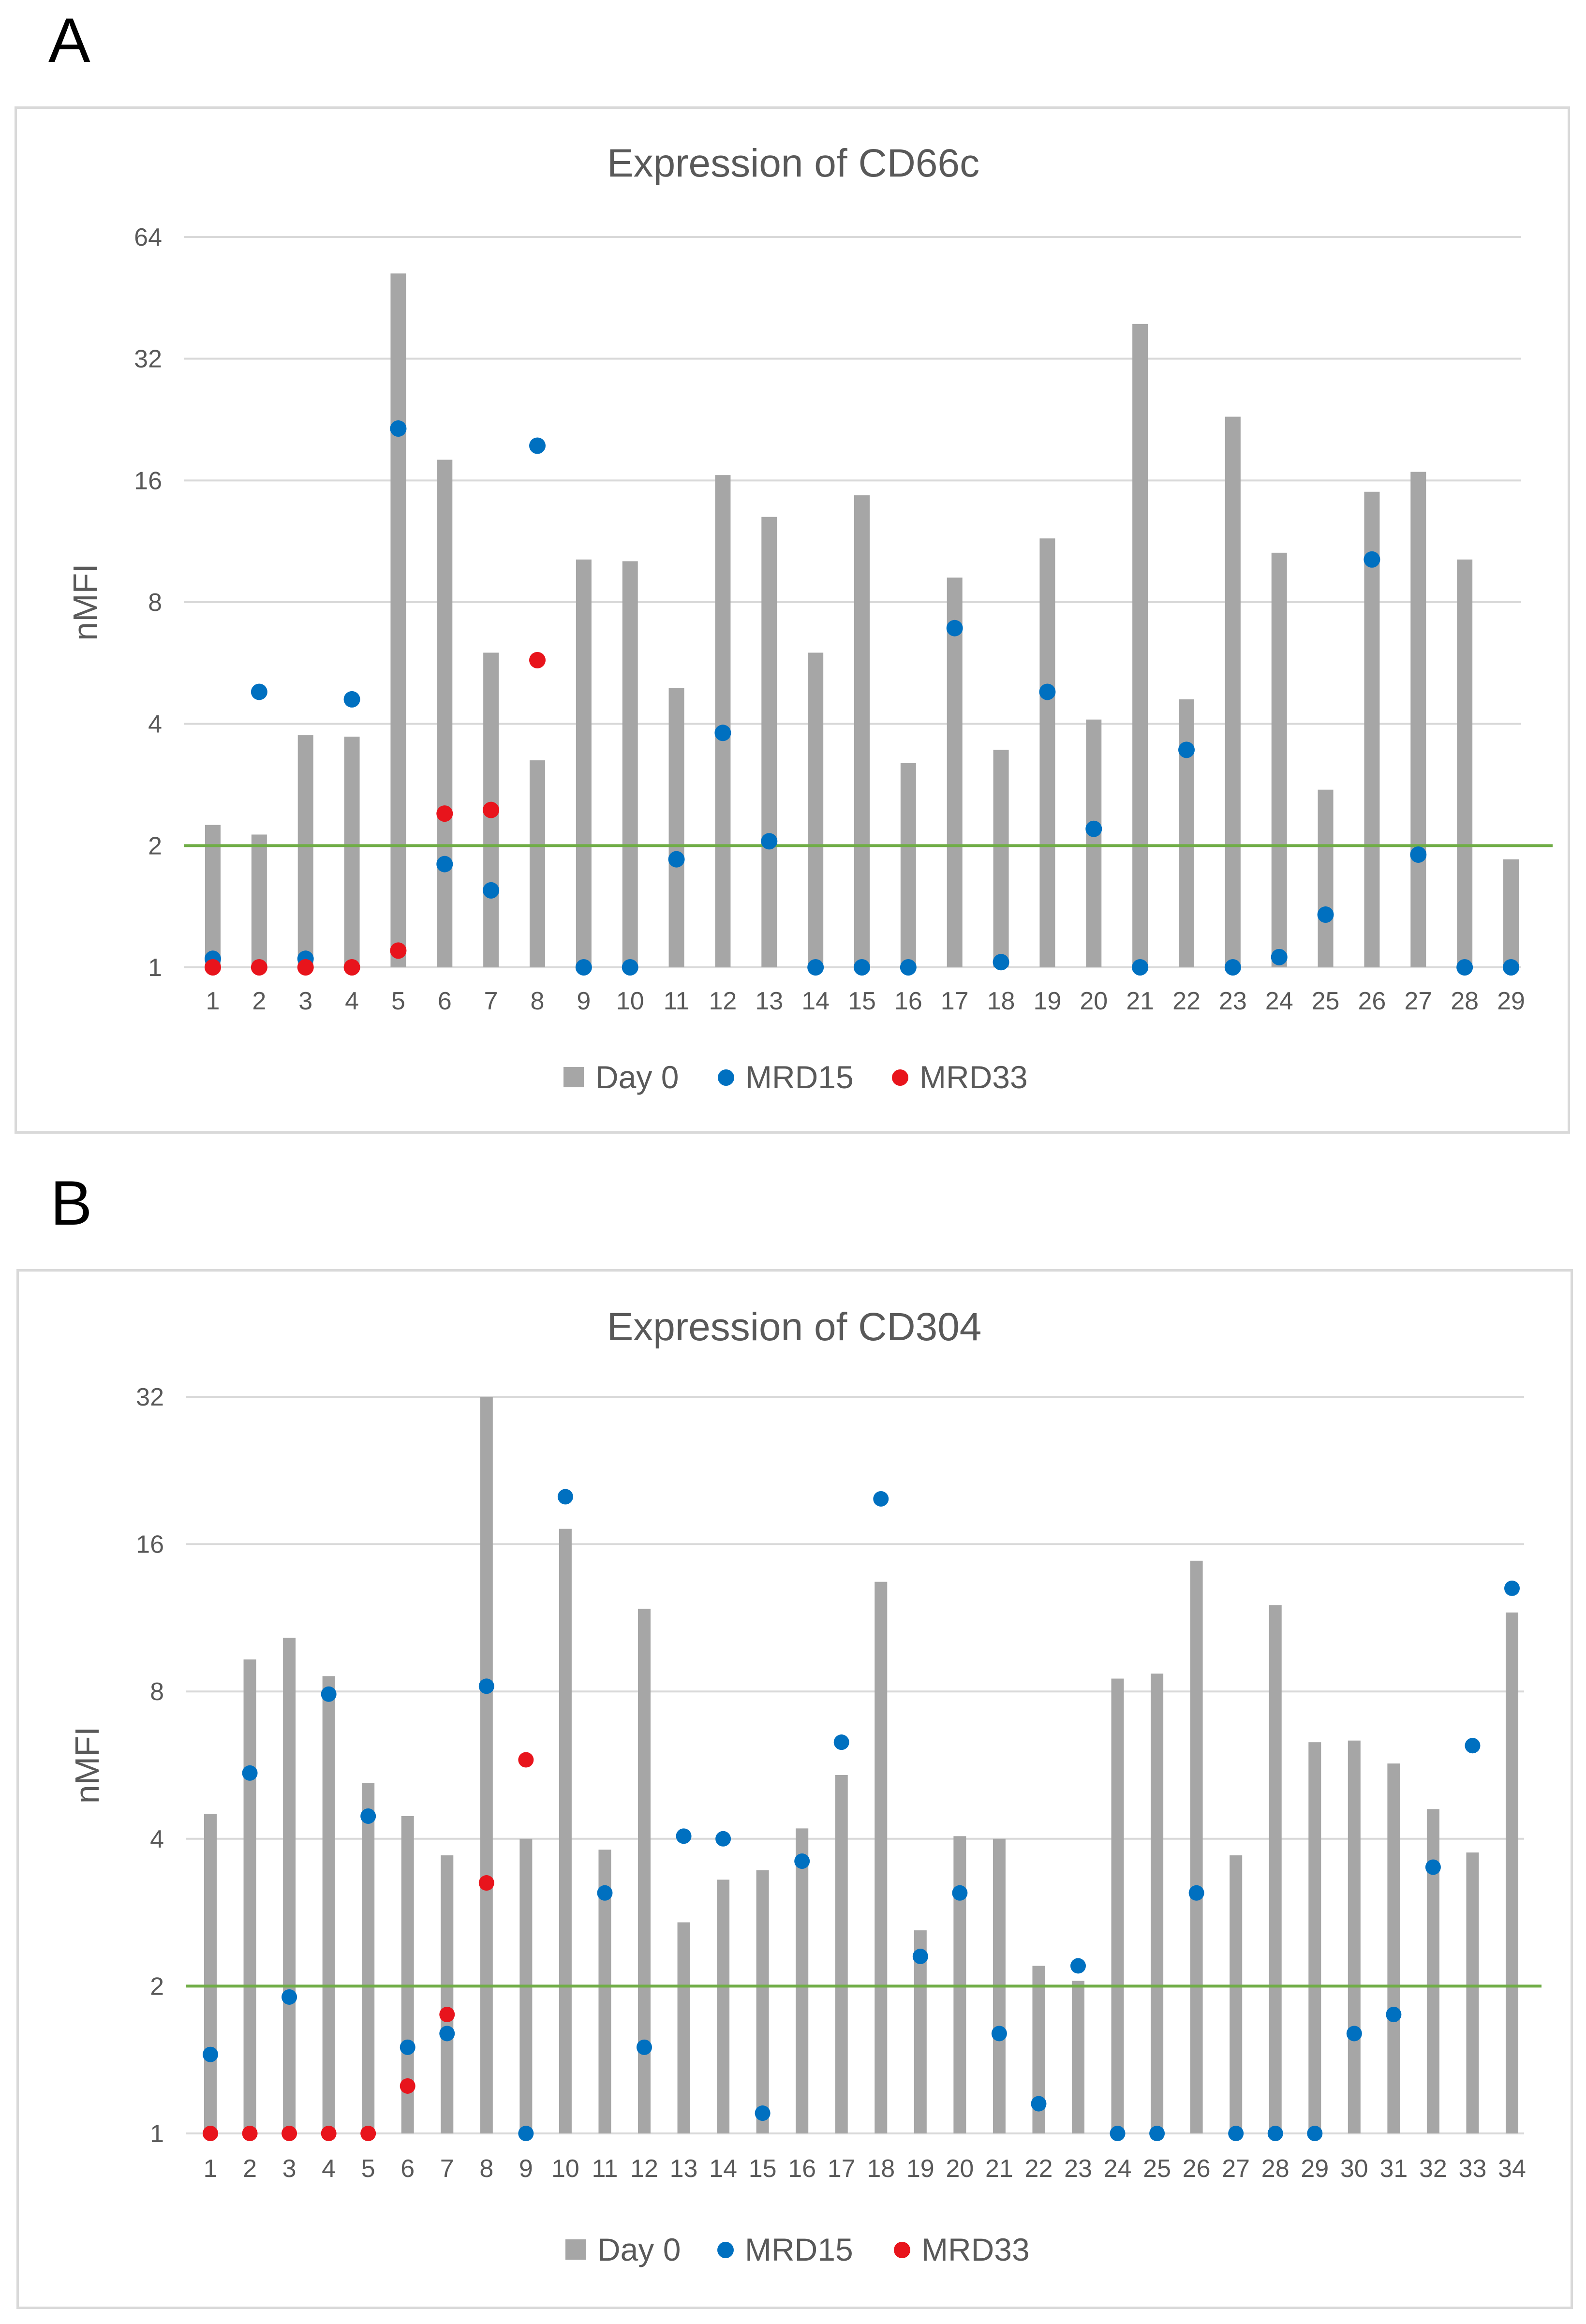 Image resolution: width=1586 pixels, height=2324 pixels. Describe the element at coordinates (71, 1203) in the screenshot. I see `panel-label-b: B` at that location.